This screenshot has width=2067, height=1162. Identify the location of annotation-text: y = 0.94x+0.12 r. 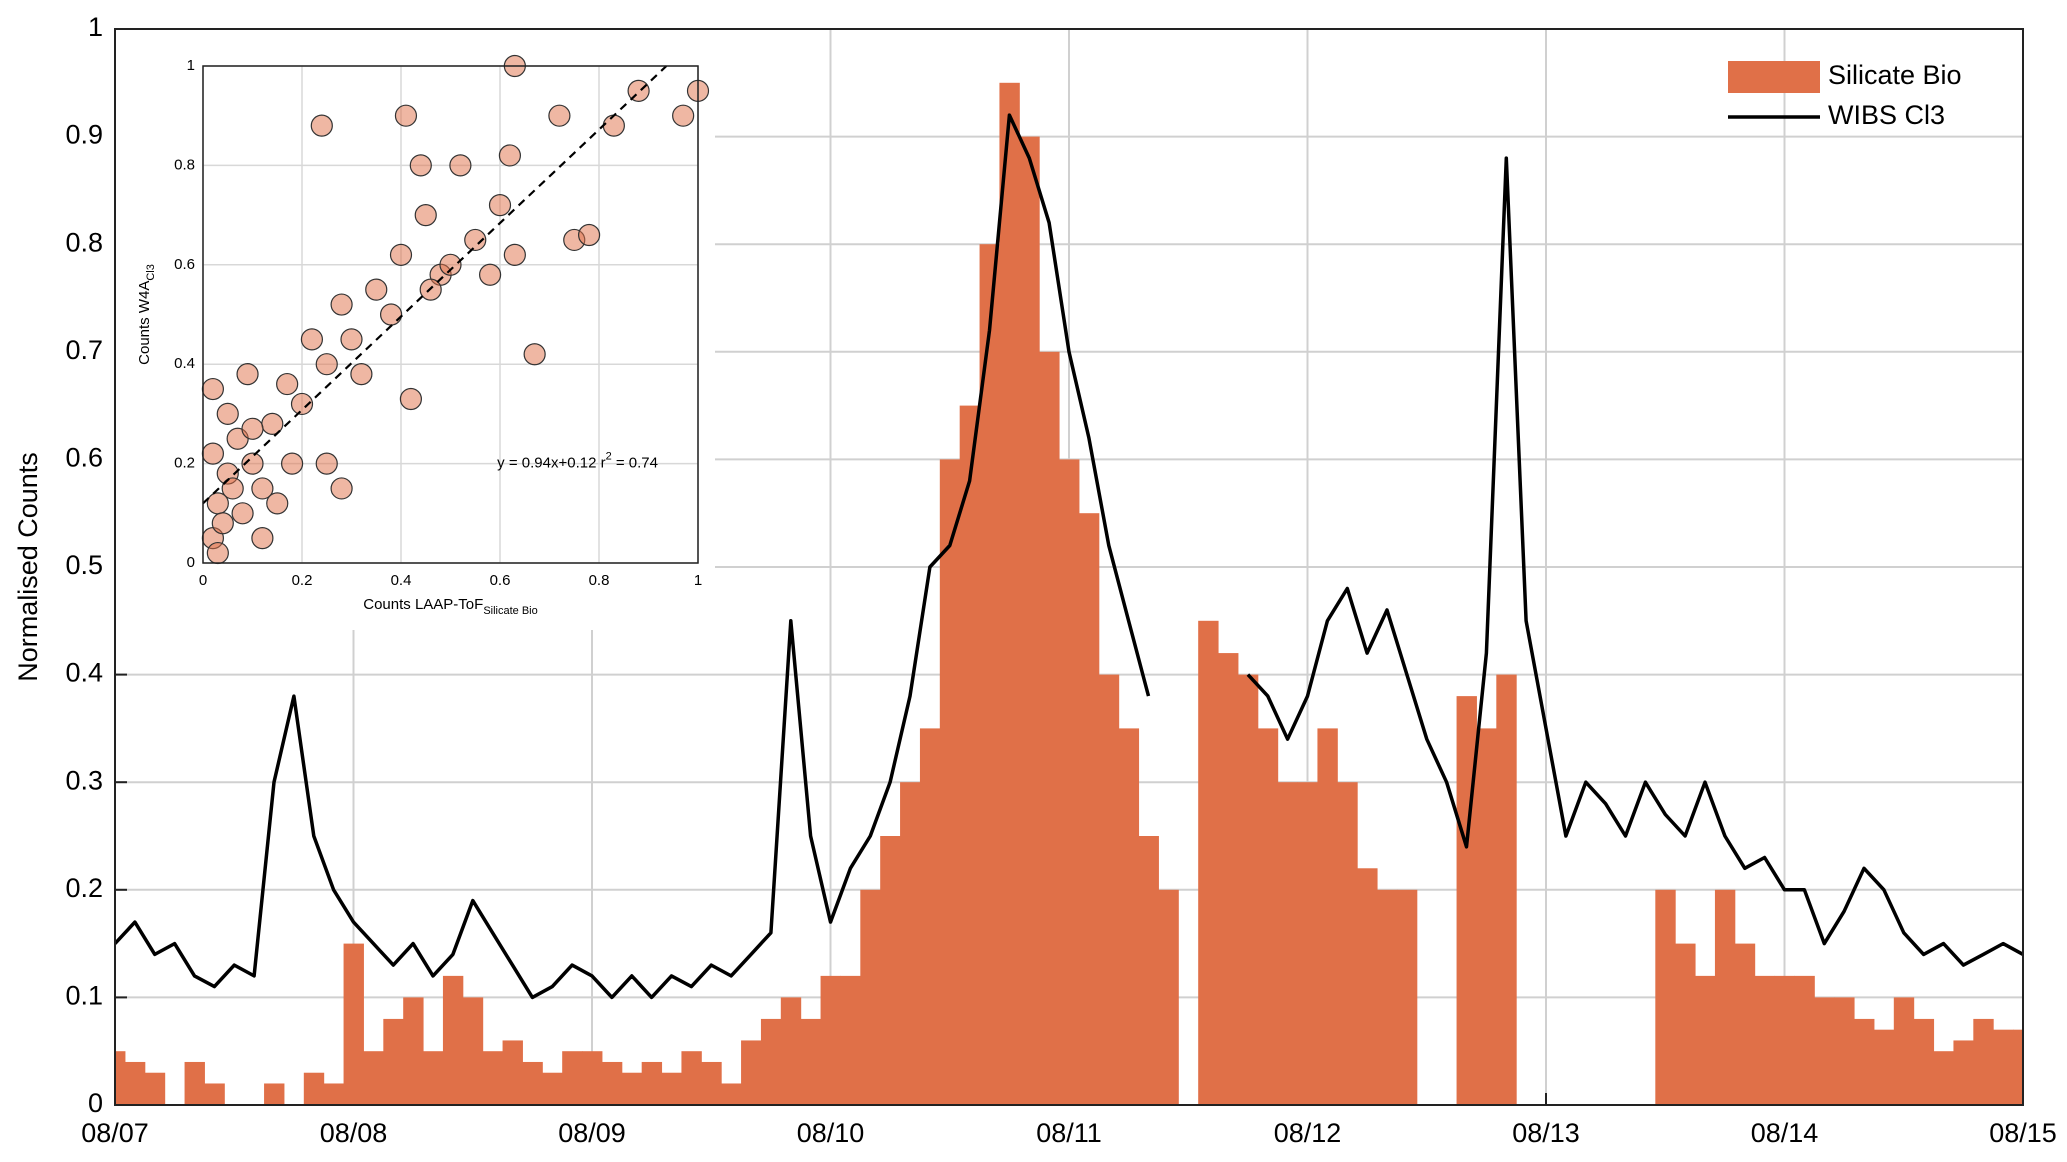
(551, 463).